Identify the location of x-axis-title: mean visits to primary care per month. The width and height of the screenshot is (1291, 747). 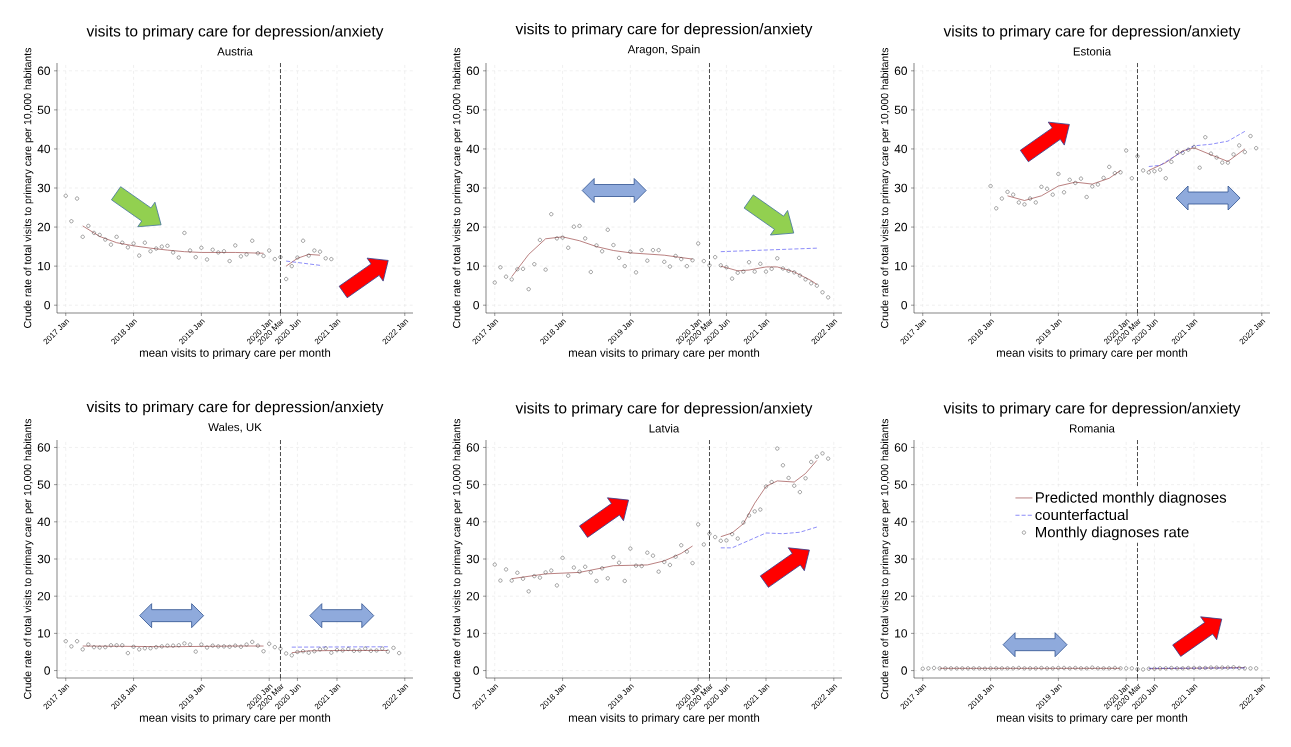
(664, 354).